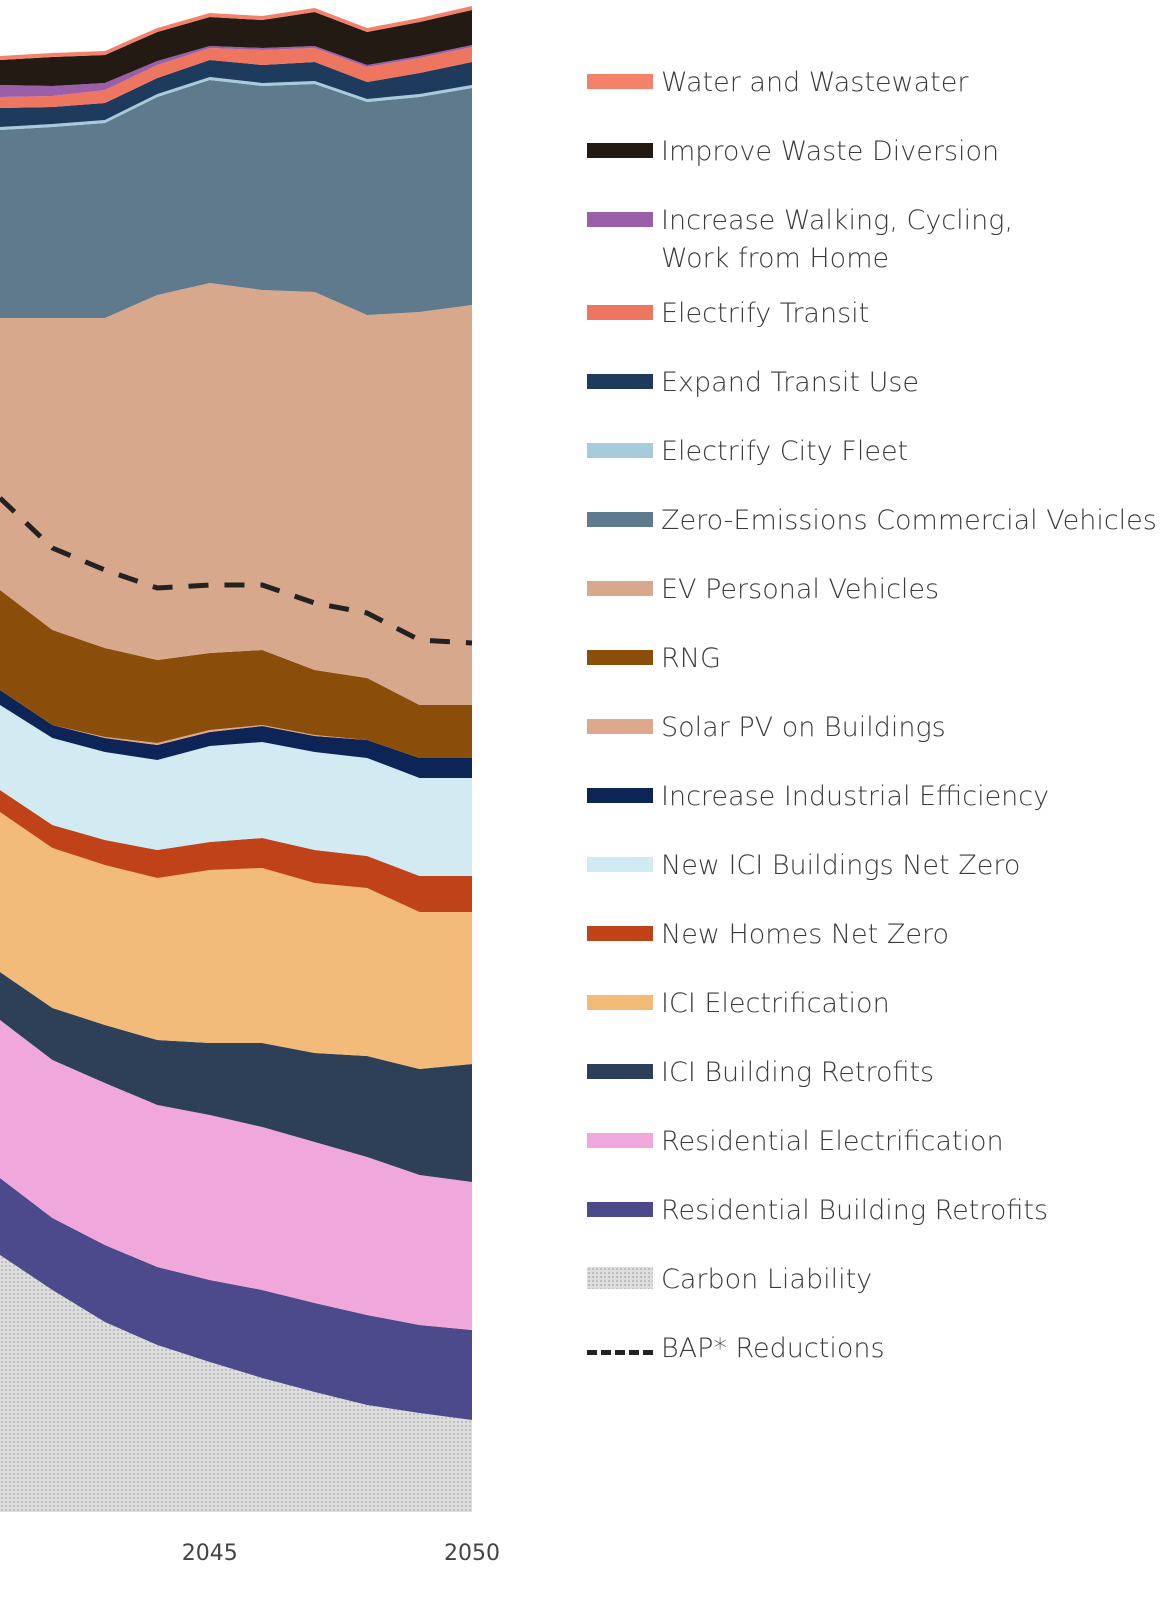 This screenshot has width=1172, height=1618. Describe the element at coordinates (841, 865) in the screenshot. I see `legend-label: New ICI Buildings Net Zero` at that location.